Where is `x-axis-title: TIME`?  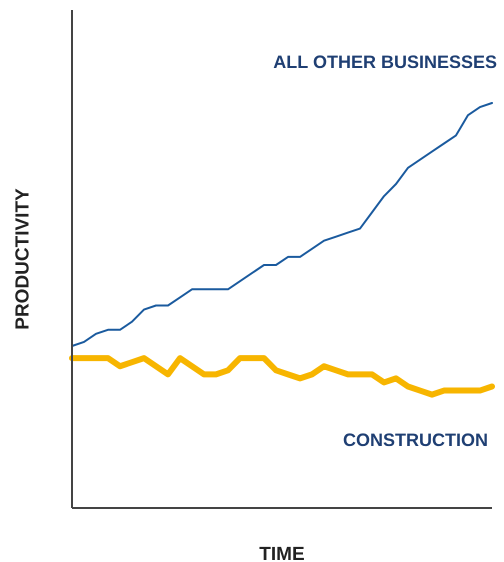
x-axis-title: TIME is located at coordinates (282, 553).